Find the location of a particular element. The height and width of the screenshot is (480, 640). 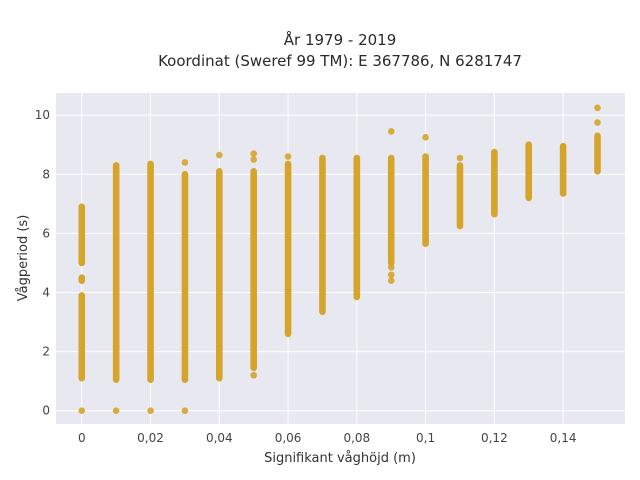

y-tick-label: 4 is located at coordinates (46, 292).